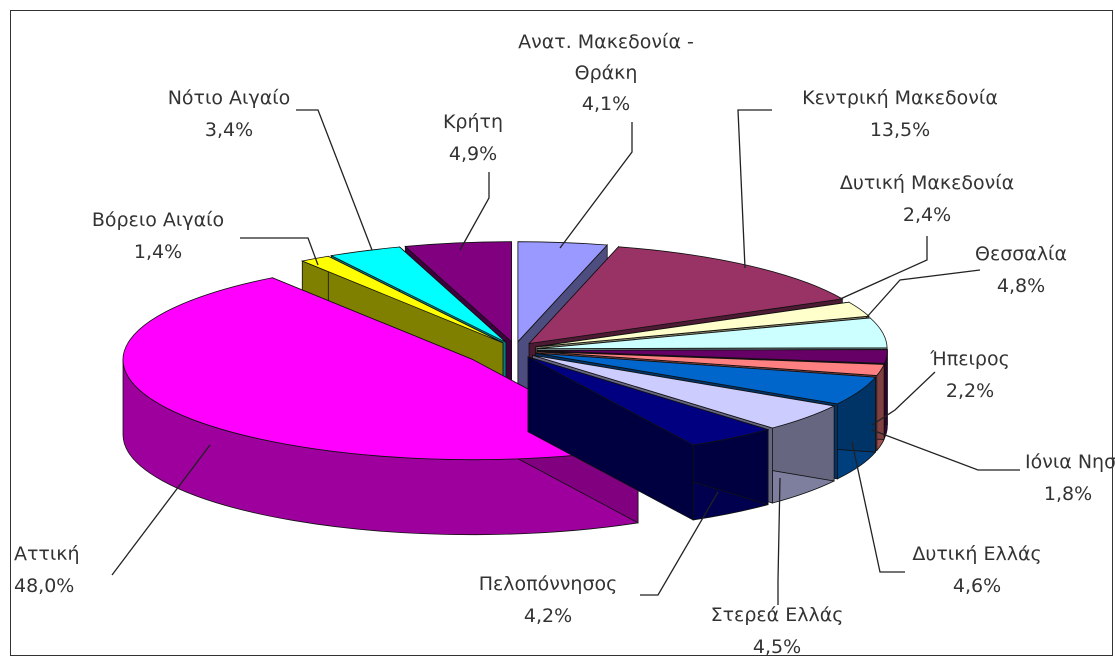  Describe the element at coordinates (158, 220) in the screenshot. I see `label-name: Βόρειο Αιγαίο` at that location.